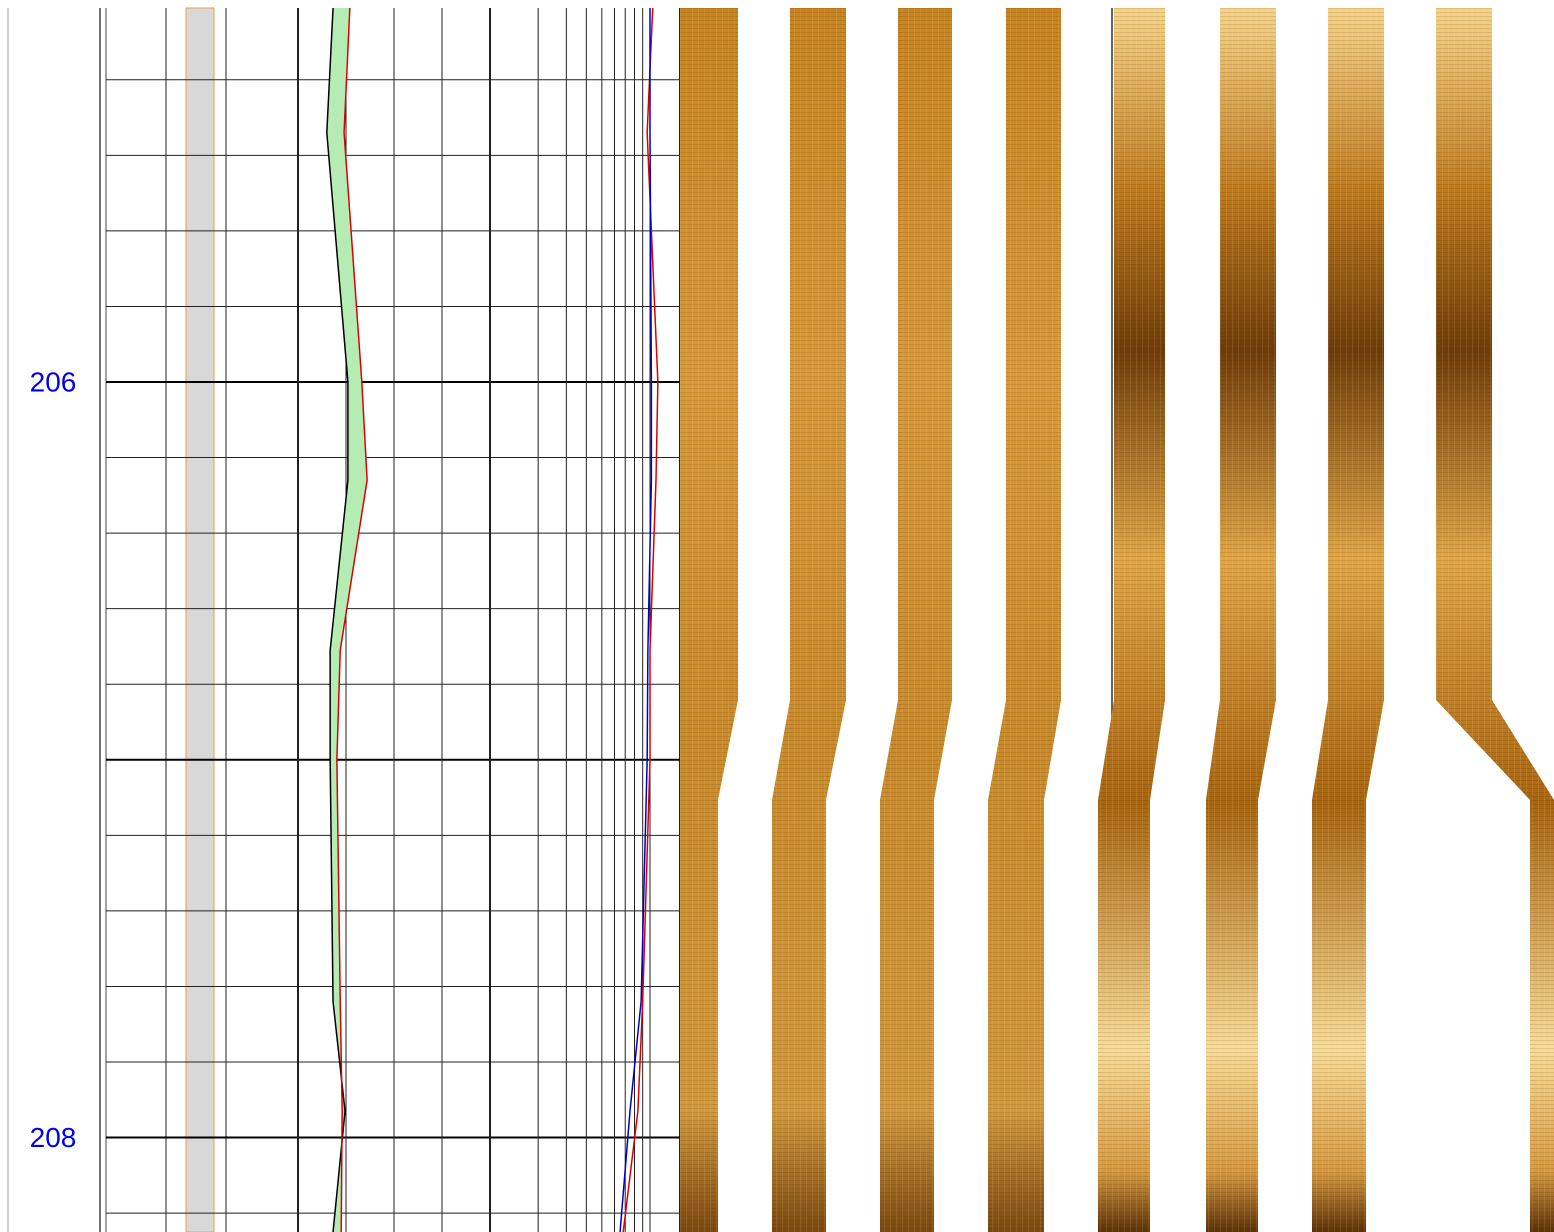 The image size is (1554, 1232). What do you see at coordinates (200, 619) in the screenshot?
I see `bit-size-bar` at bounding box center [200, 619].